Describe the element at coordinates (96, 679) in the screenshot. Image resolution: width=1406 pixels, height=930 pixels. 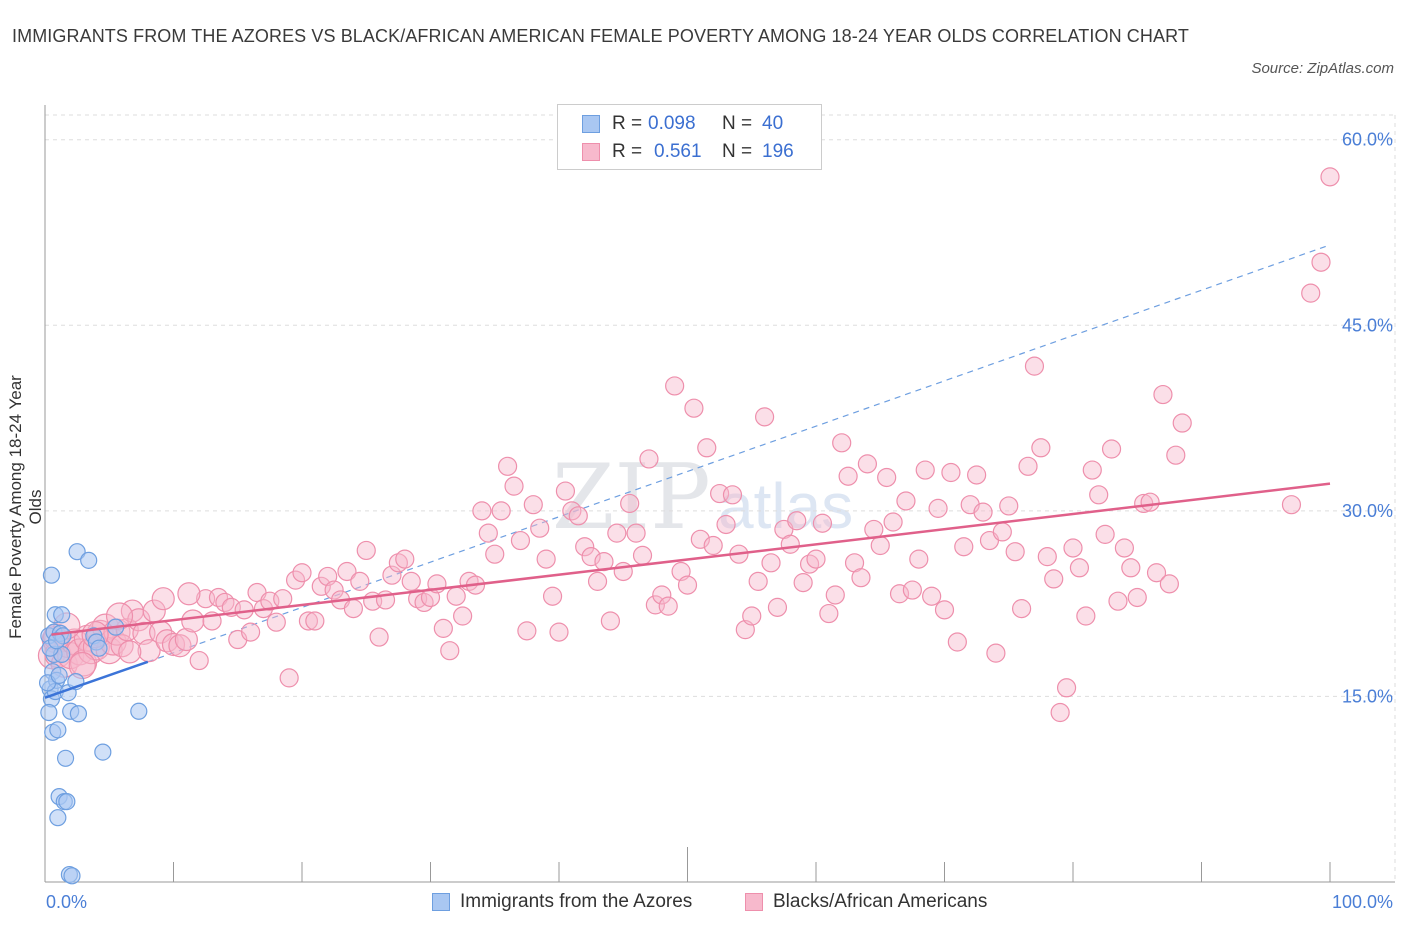
I see `azores-trend-line` at that location.